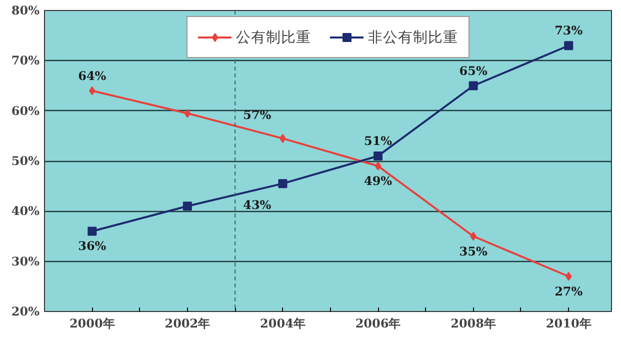 This screenshot has height=343, width=621. Describe the element at coordinates (413, 37) in the screenshot. I see `legend-label: 非公有制比重` at that location.